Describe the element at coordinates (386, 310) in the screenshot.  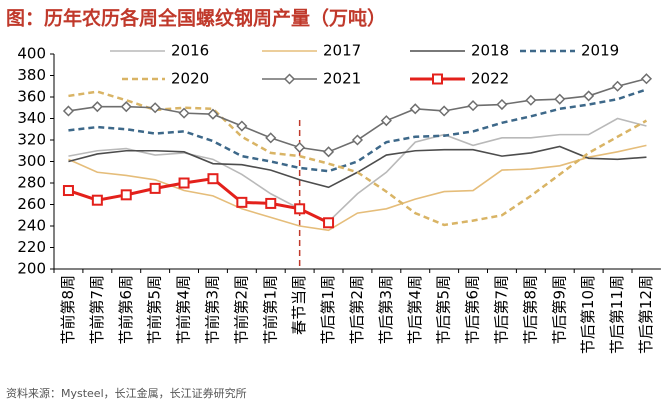
I see `x-tick-label: 节后第3周` at that location.